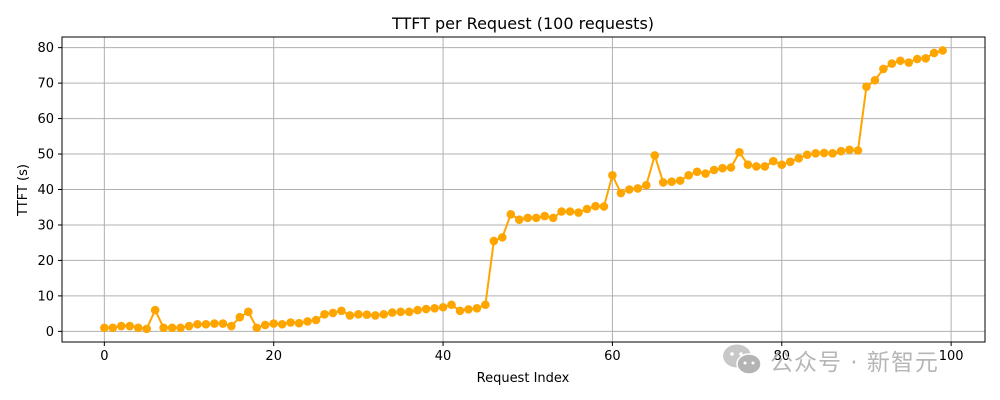 This screenshot has height=400, width=1000. Describe the element at coordinates (612, 356) in the screenshot. I see `x-tick-label: 60` at that location.